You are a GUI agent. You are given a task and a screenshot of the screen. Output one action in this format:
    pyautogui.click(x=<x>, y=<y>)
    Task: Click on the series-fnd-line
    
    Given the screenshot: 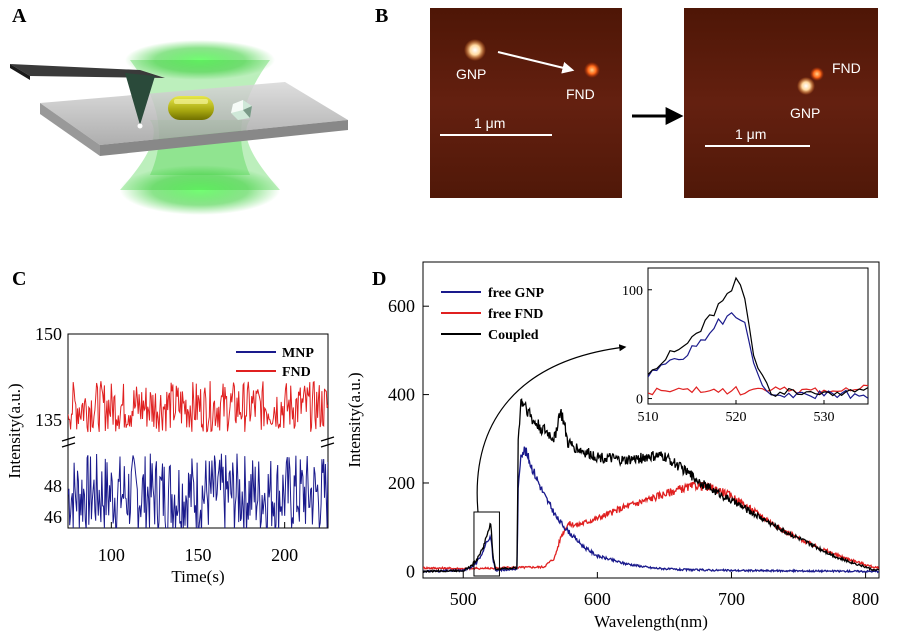 What is the action you would take?
    pyautogui.click(x=198, y=407)
    